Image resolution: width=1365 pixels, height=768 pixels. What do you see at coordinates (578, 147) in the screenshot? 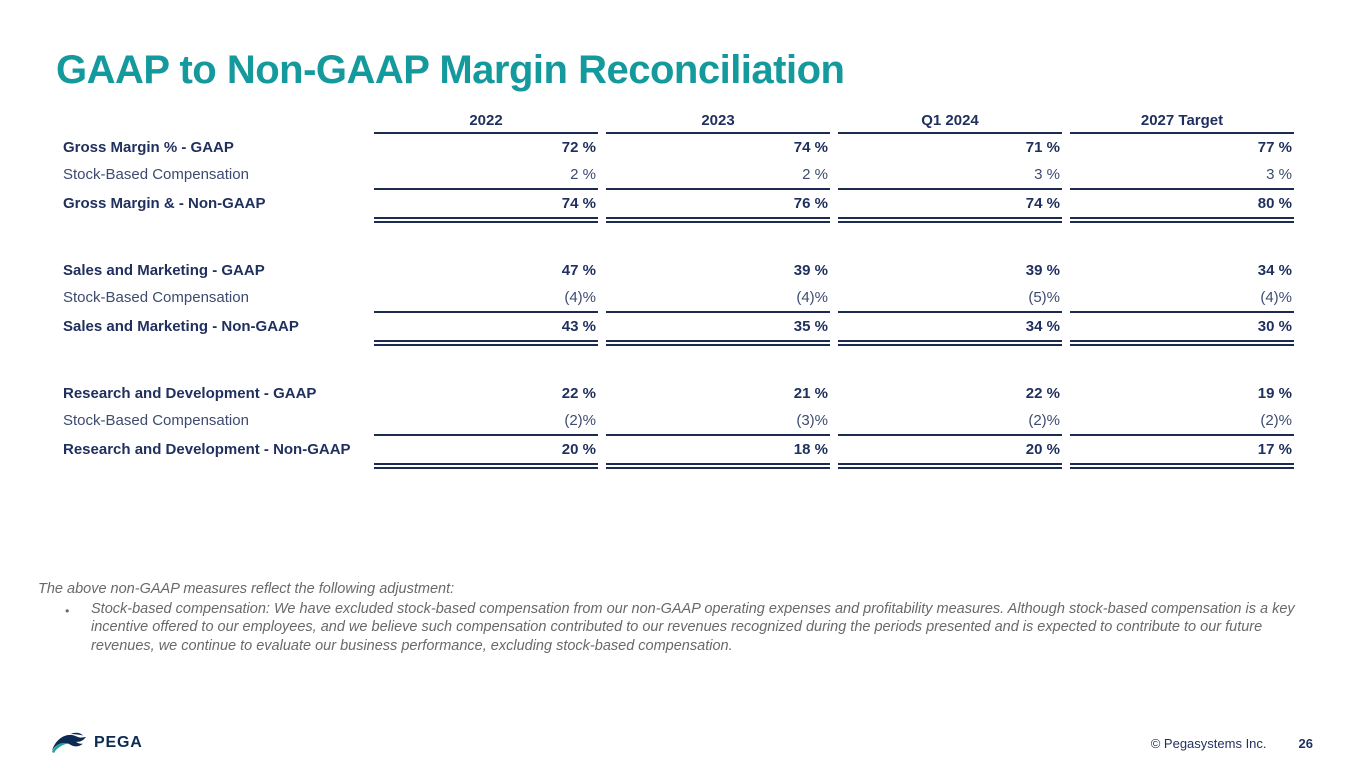
I see `cell-value: 72 %` at bounding box center [578, 147].